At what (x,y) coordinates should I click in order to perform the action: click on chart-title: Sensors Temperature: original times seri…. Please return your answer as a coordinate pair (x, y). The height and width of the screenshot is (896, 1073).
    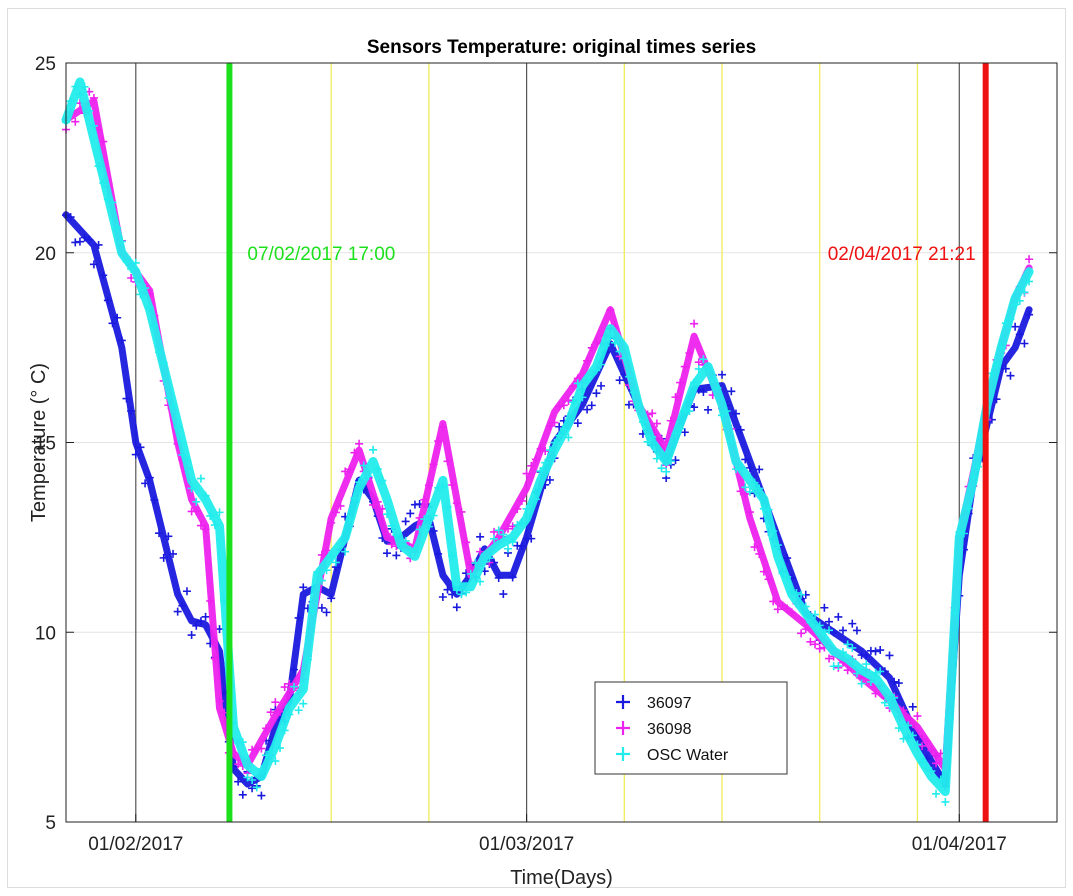
    Looking at the image, I should click on (561, 47).